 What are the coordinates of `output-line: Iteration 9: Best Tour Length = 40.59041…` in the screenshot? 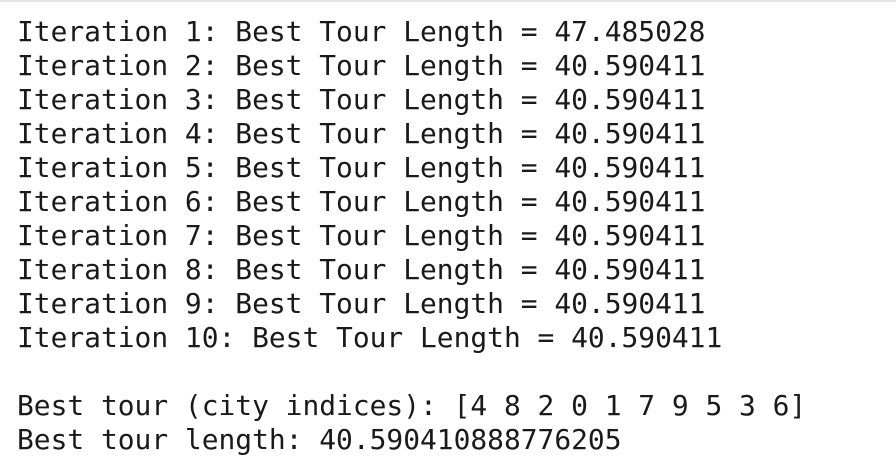 It's located at (361, 303).